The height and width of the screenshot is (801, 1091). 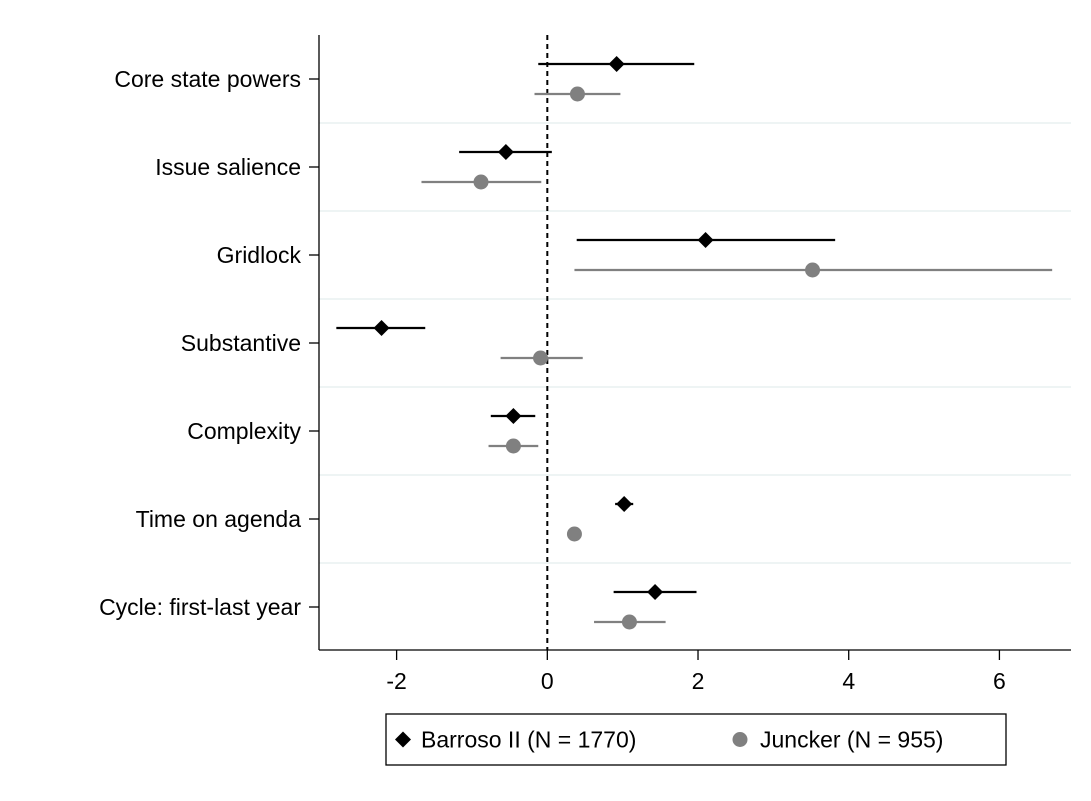 I want to click on x-tick-label: 2, so click(x=698, y=681).